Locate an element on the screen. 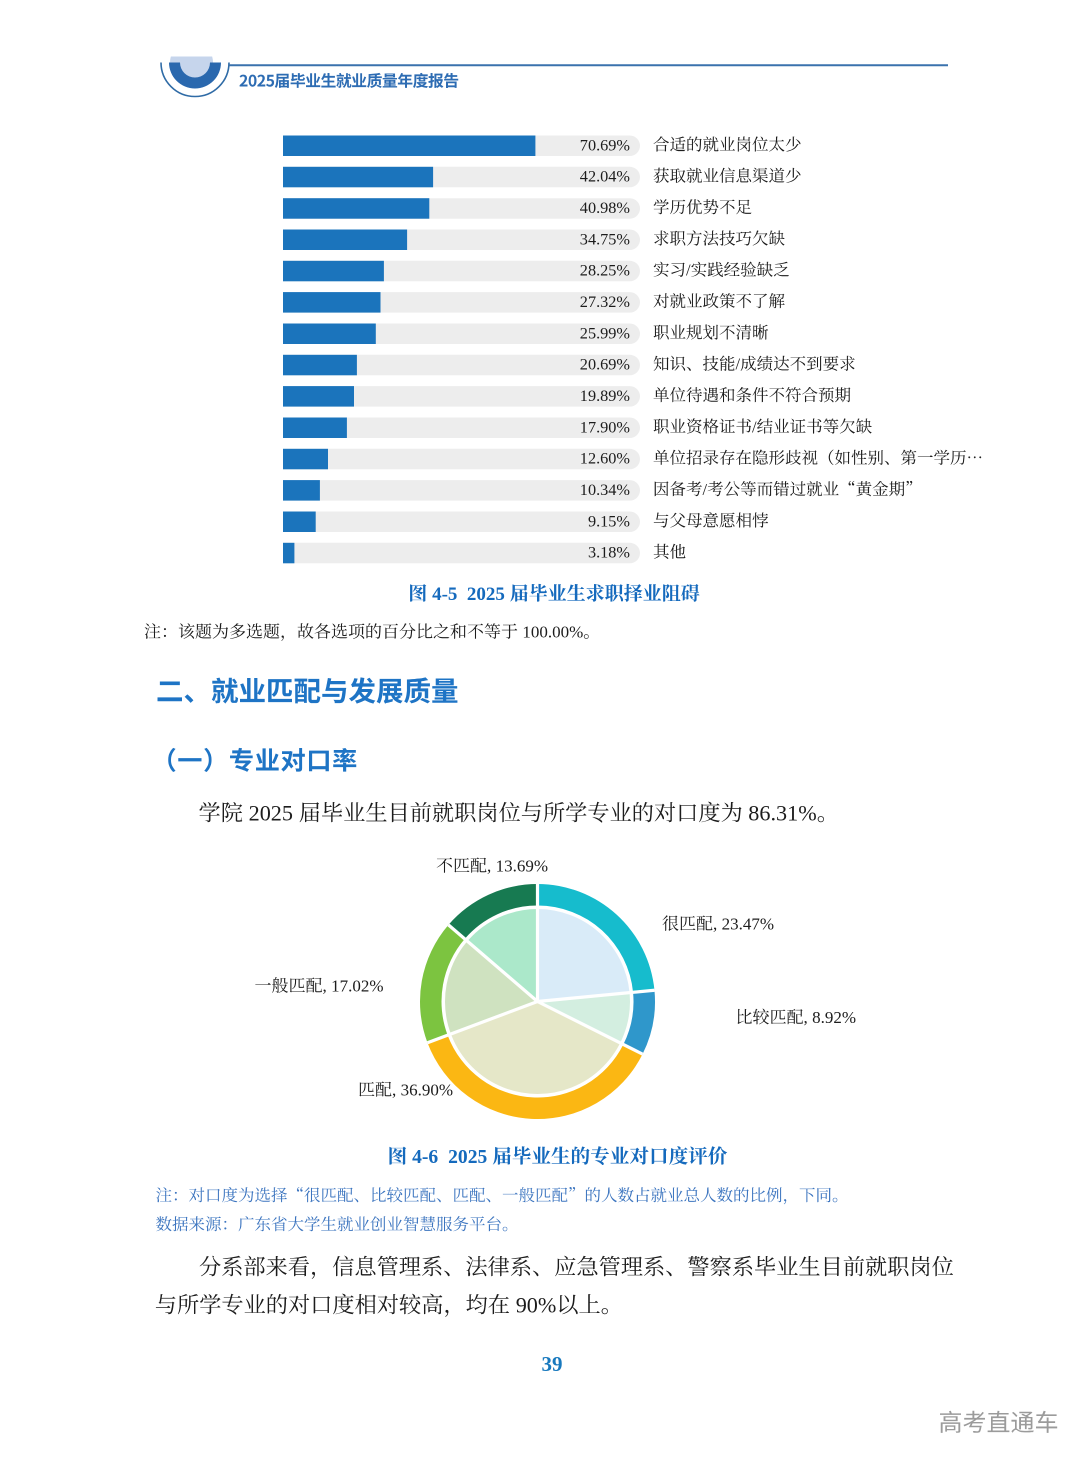  svg-text: 17.02% is located at coordinates (357, 986).